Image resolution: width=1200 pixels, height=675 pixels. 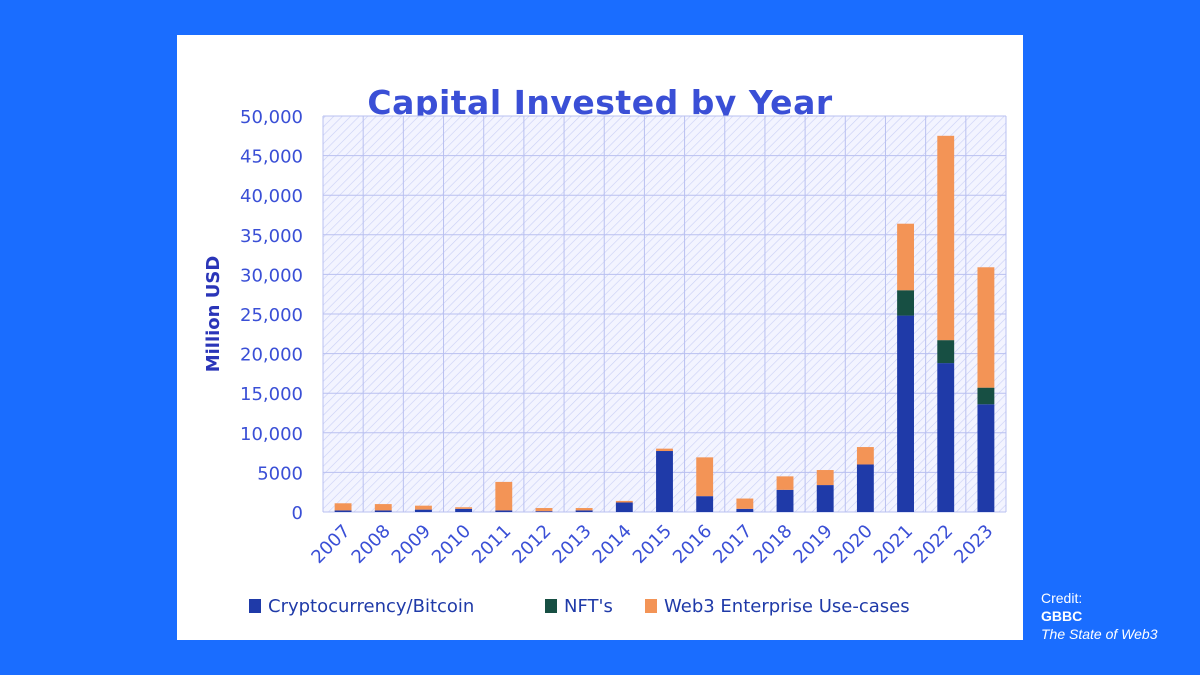 I want to click on x-tick-label: 2015, so click(x=652, y=544).